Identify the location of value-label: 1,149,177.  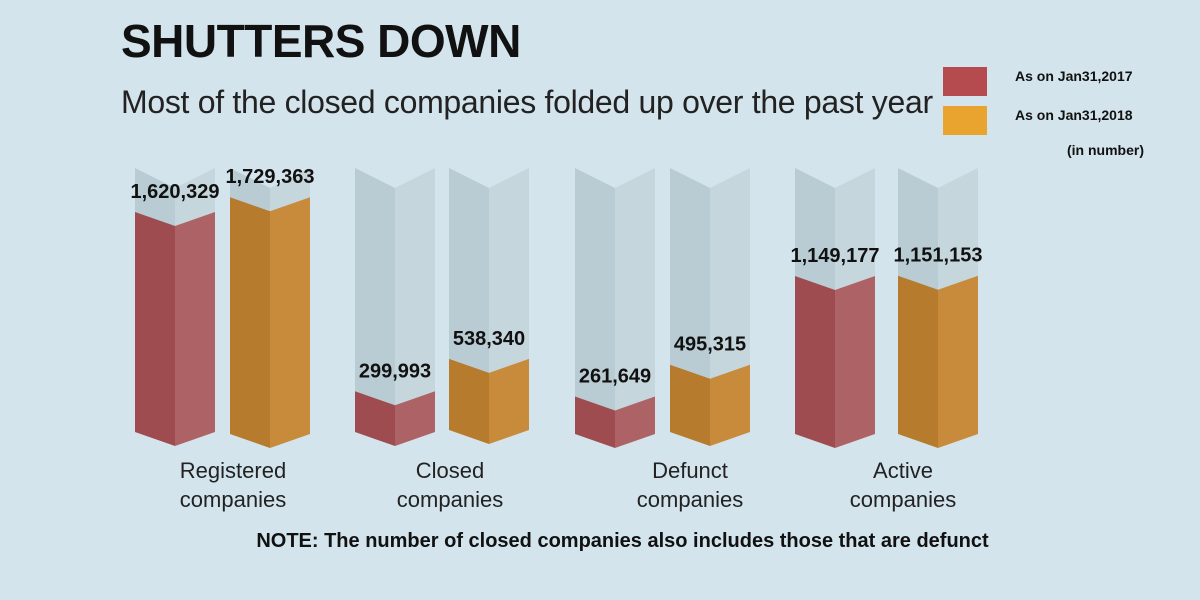
(835, 256).